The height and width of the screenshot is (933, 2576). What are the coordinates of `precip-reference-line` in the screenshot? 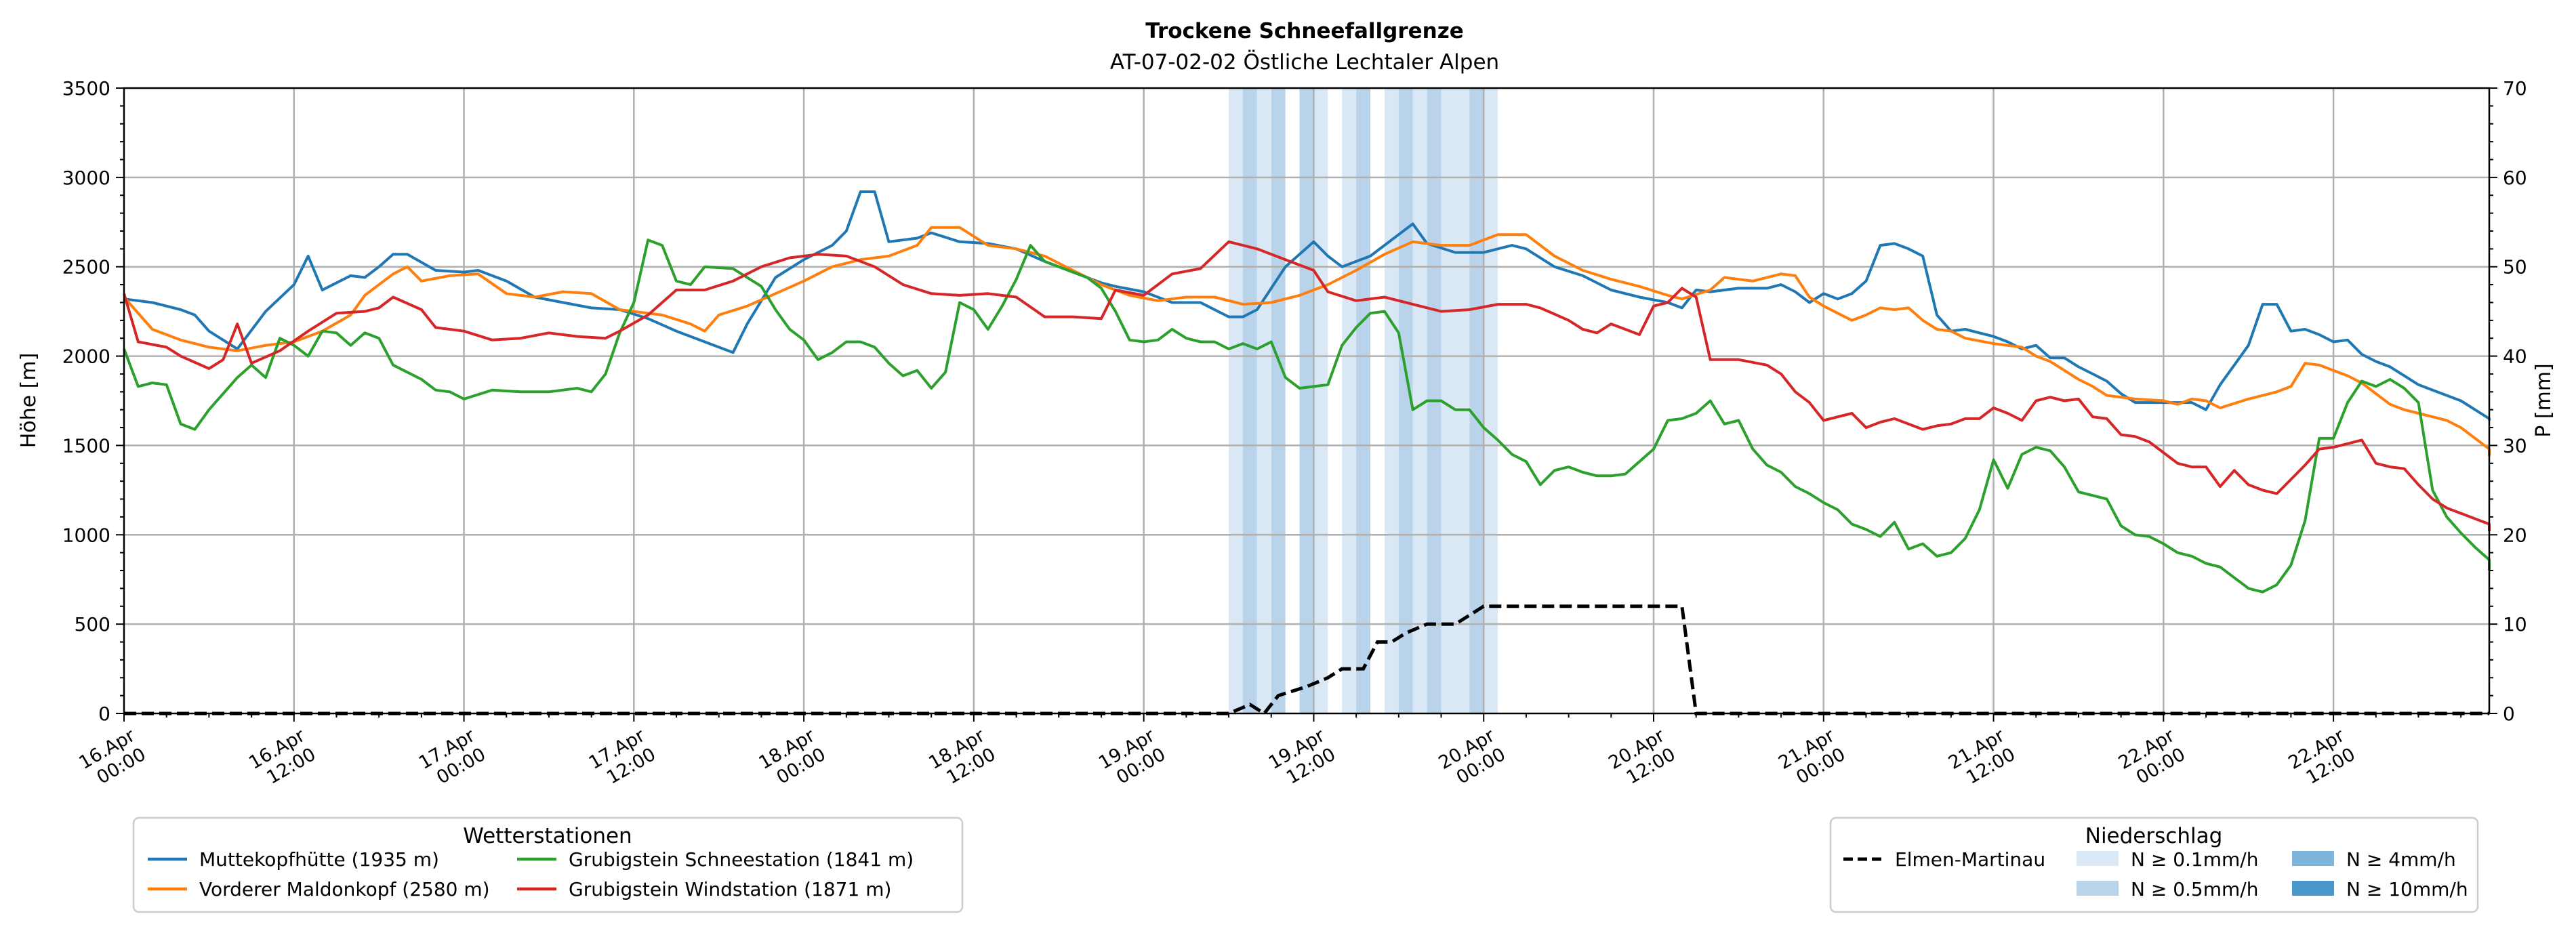 It's located at (1307, 660).